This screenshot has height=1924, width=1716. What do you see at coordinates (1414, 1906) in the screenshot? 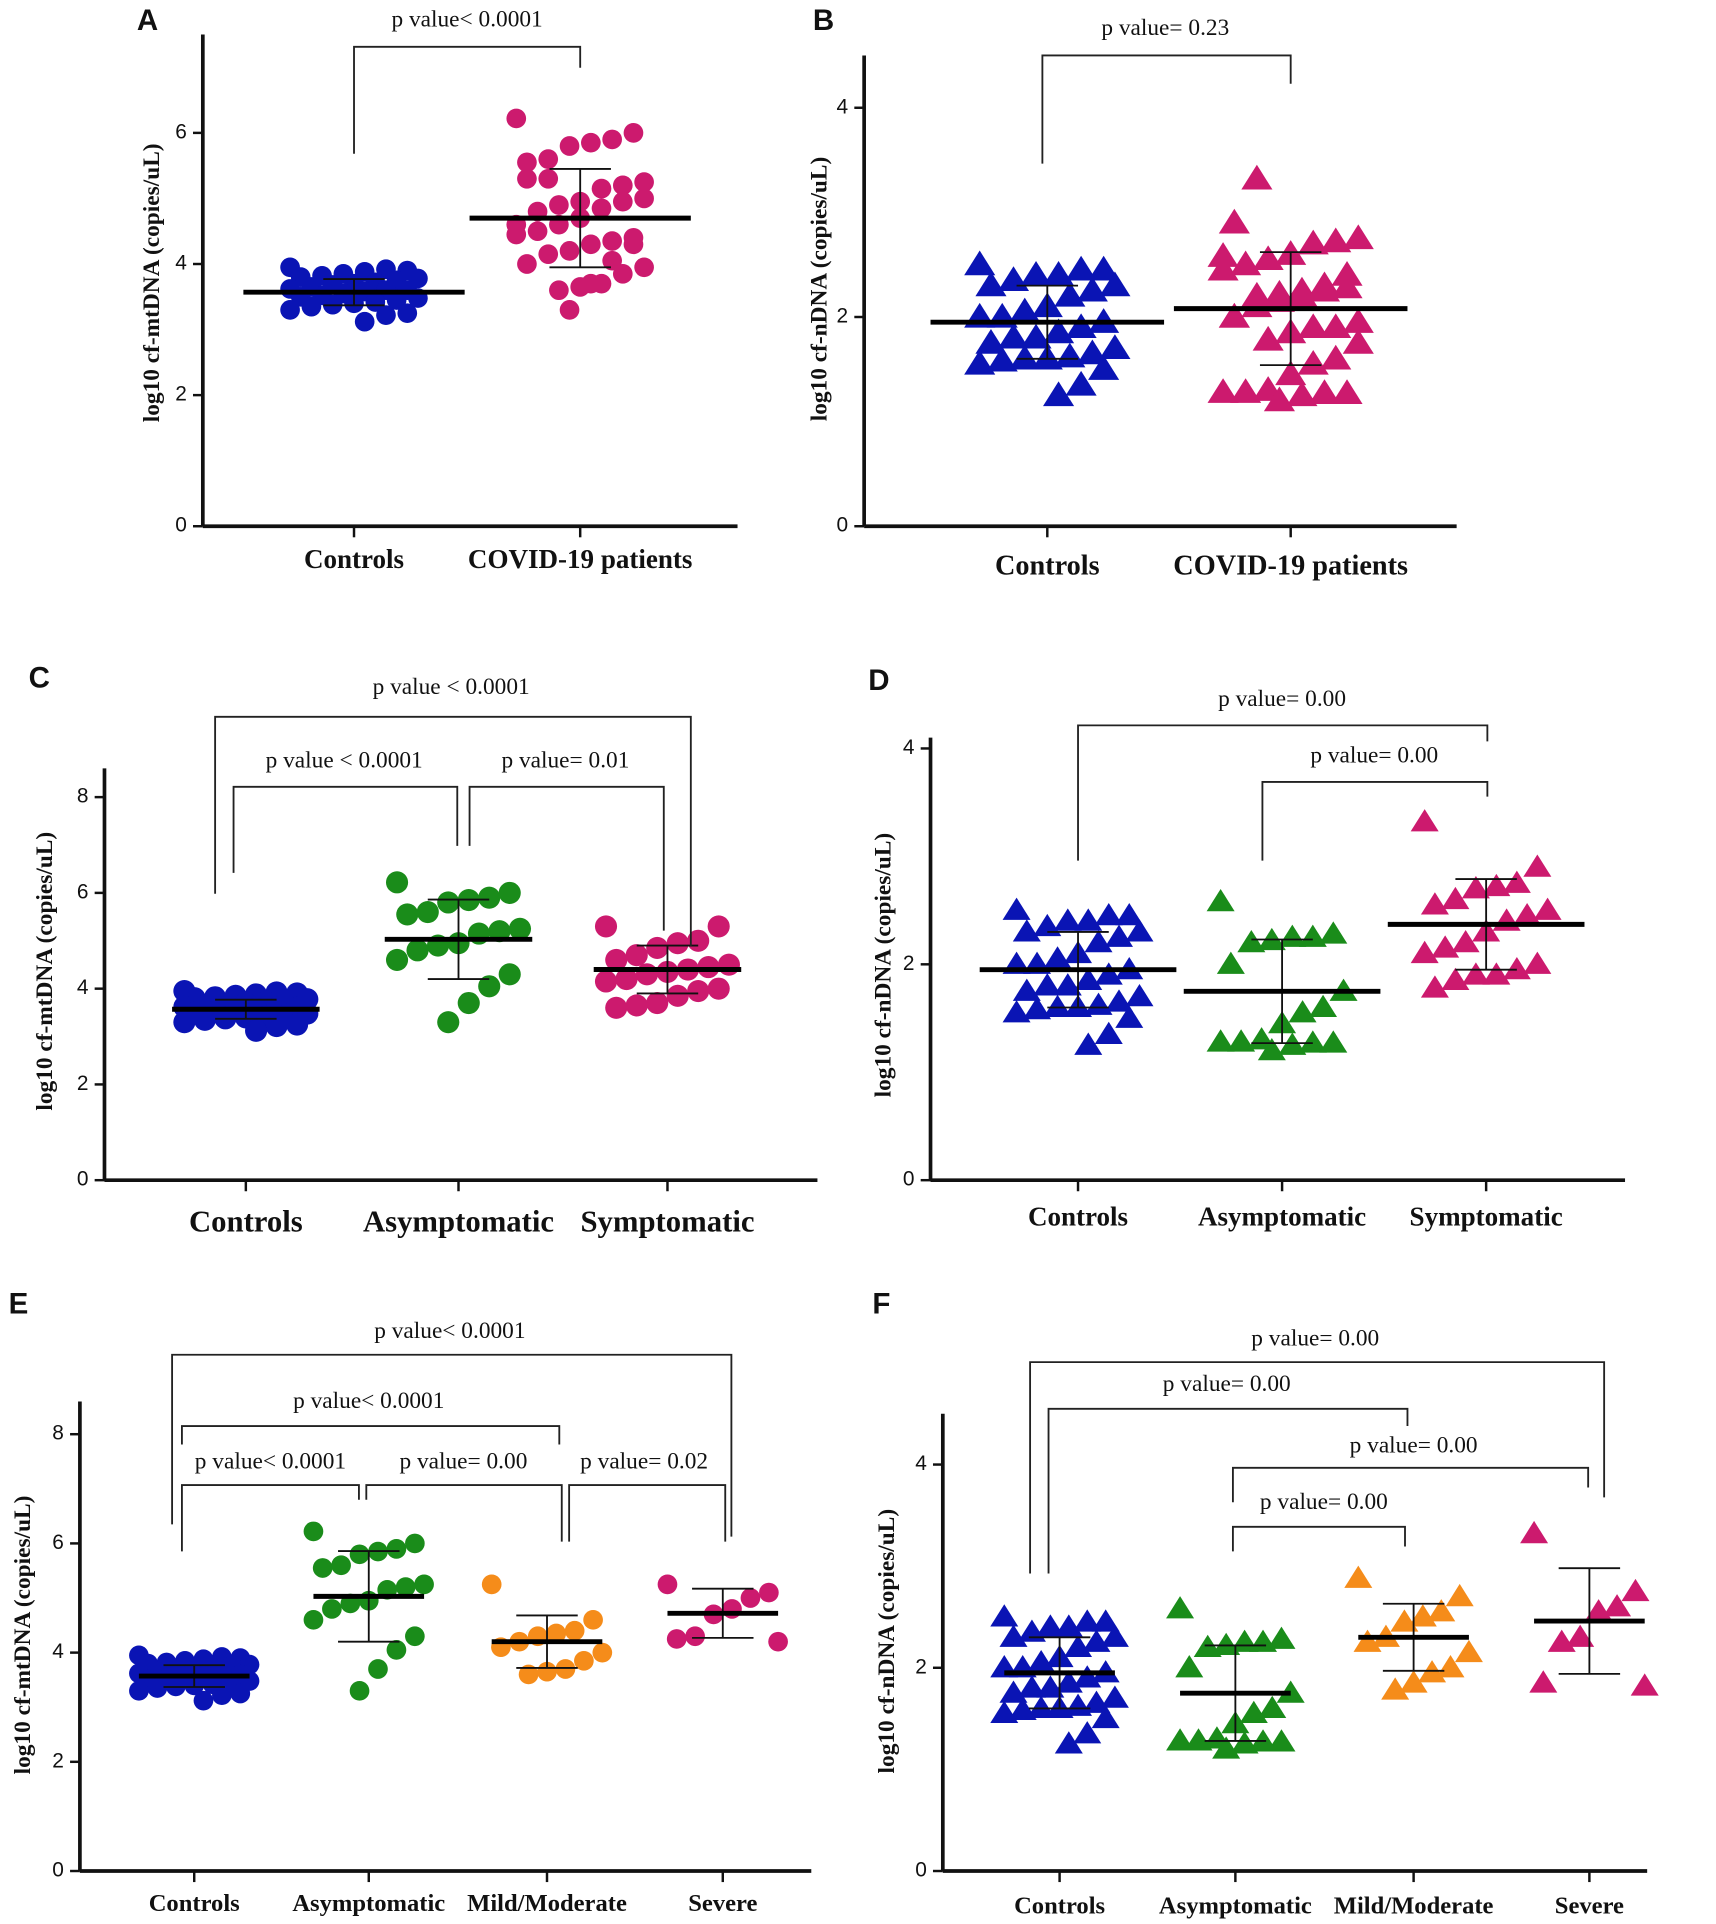
I see `x-tick-label: Mild/Moderate` at bounding box center [1414, 1906].